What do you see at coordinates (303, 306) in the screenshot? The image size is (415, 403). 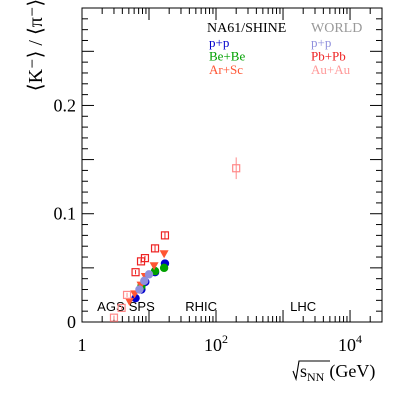 I see `region-label: LHC` at bounding box center [303, 306].